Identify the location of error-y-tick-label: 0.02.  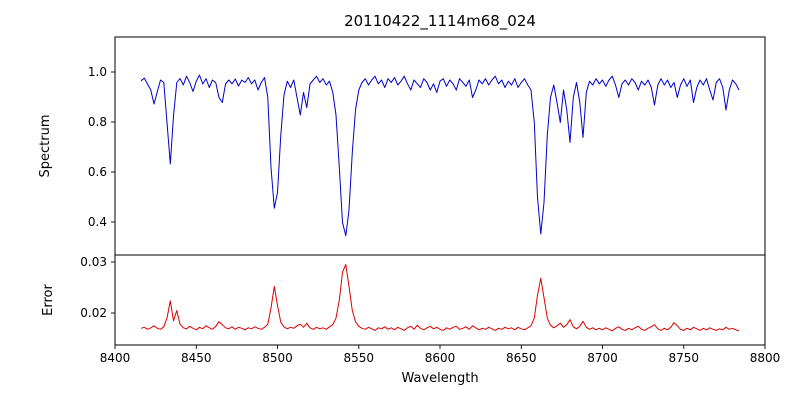
(93, 313).